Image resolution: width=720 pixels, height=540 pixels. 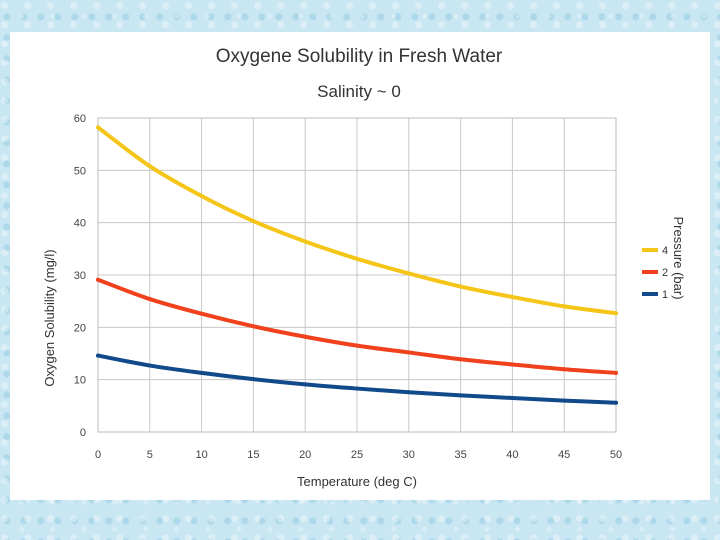 What do you see at coordinates (359, 91) in the screenshot?
I see `chart-subtitle: Salinity ~ 0` at bounding box center [359, 91].